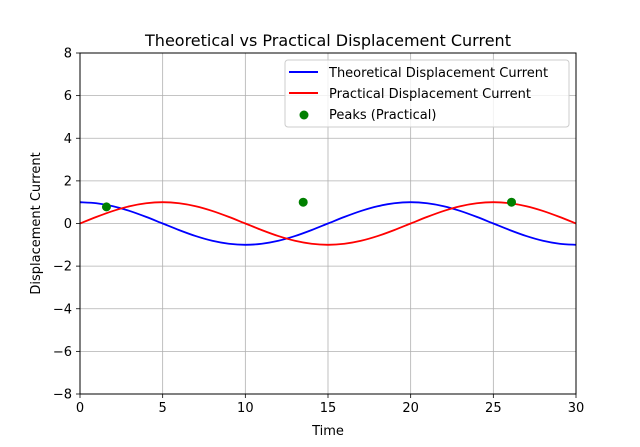 Image resolution: width=640 pixels, height=447 pixels. I want to click on x-tick-label: 5, so click(163, 408).